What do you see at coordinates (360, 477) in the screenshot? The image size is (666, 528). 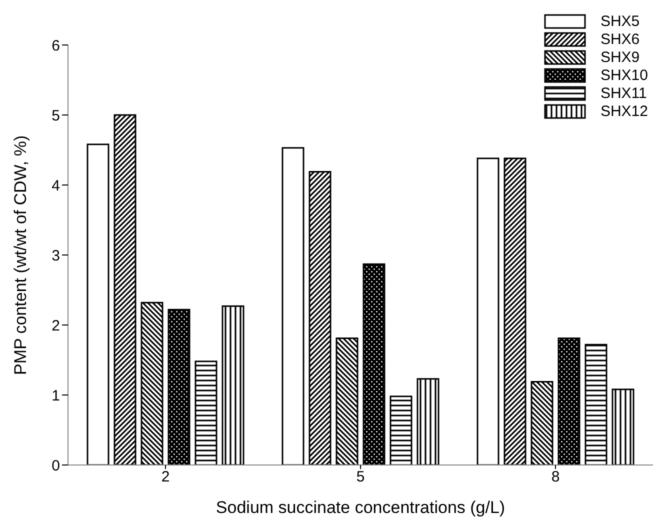 I see `x-tick-label: 5` at bounding box center [360, 477].